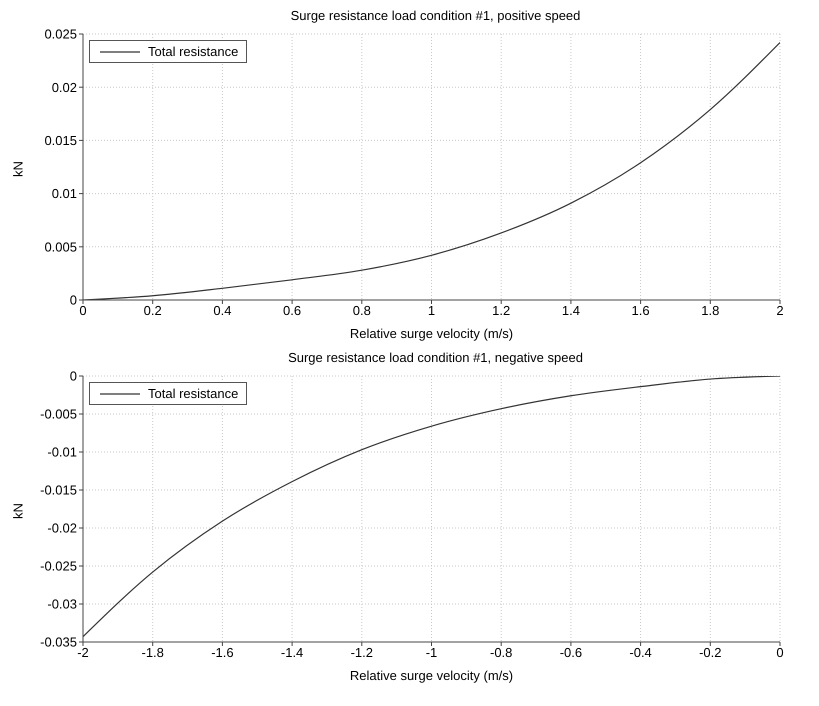 This screenshot has height=706, width=819. Describe the element at coordinates (64, 194) in the screenshot. I see `y-tick-label: 0.01` at that location.